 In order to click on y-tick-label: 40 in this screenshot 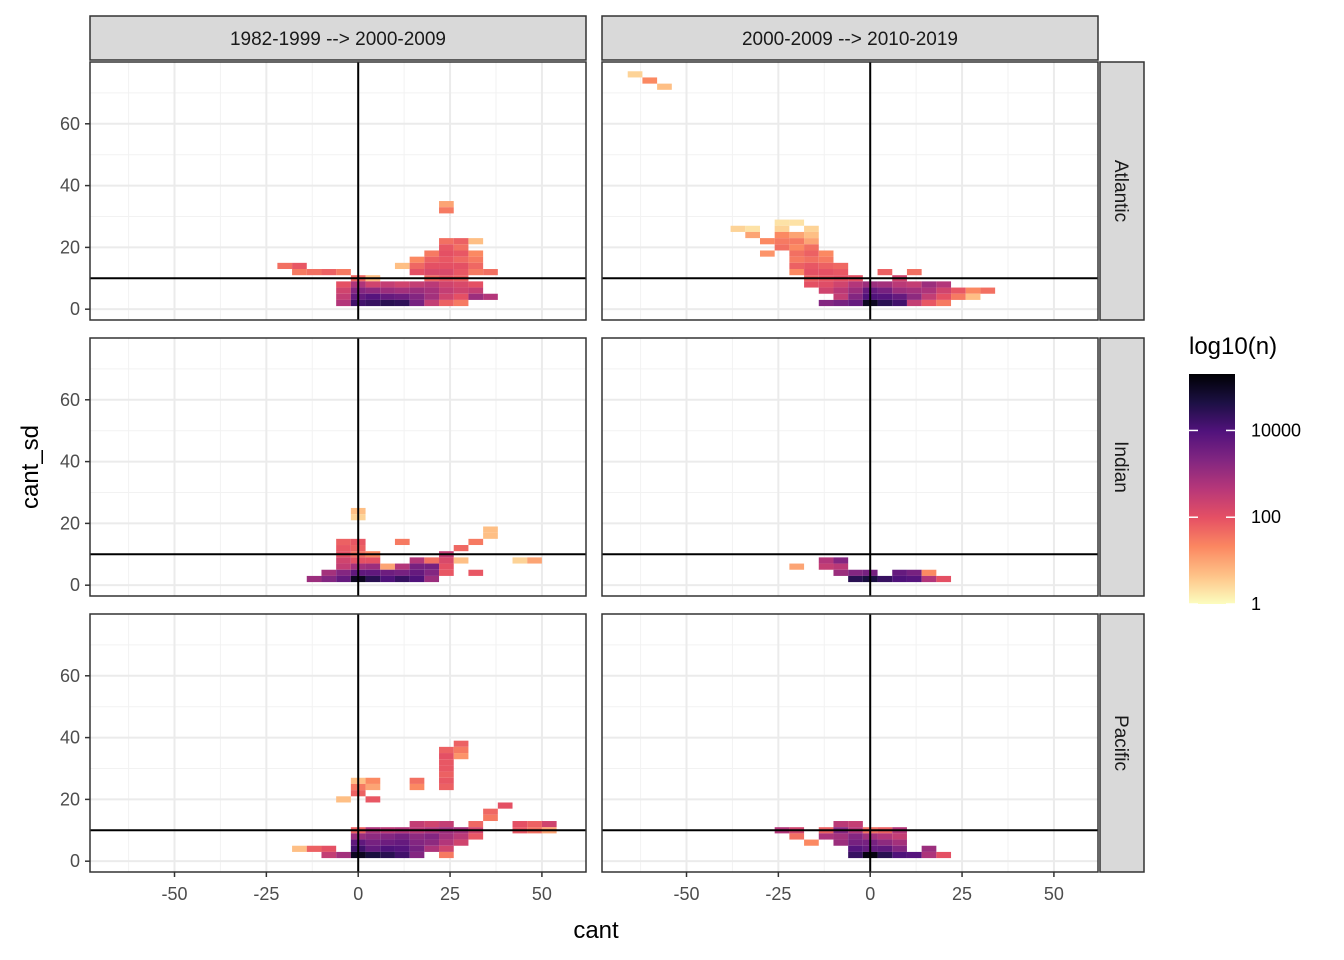, I will do `click(70, 186)`.